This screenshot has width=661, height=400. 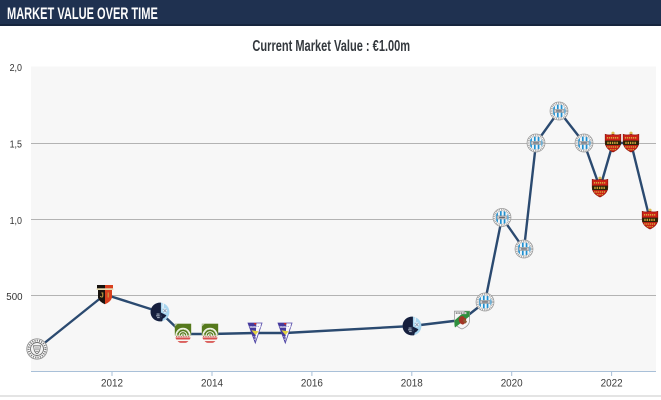 I want to click on svg-text: 1,5, so click(x=16, y=145).